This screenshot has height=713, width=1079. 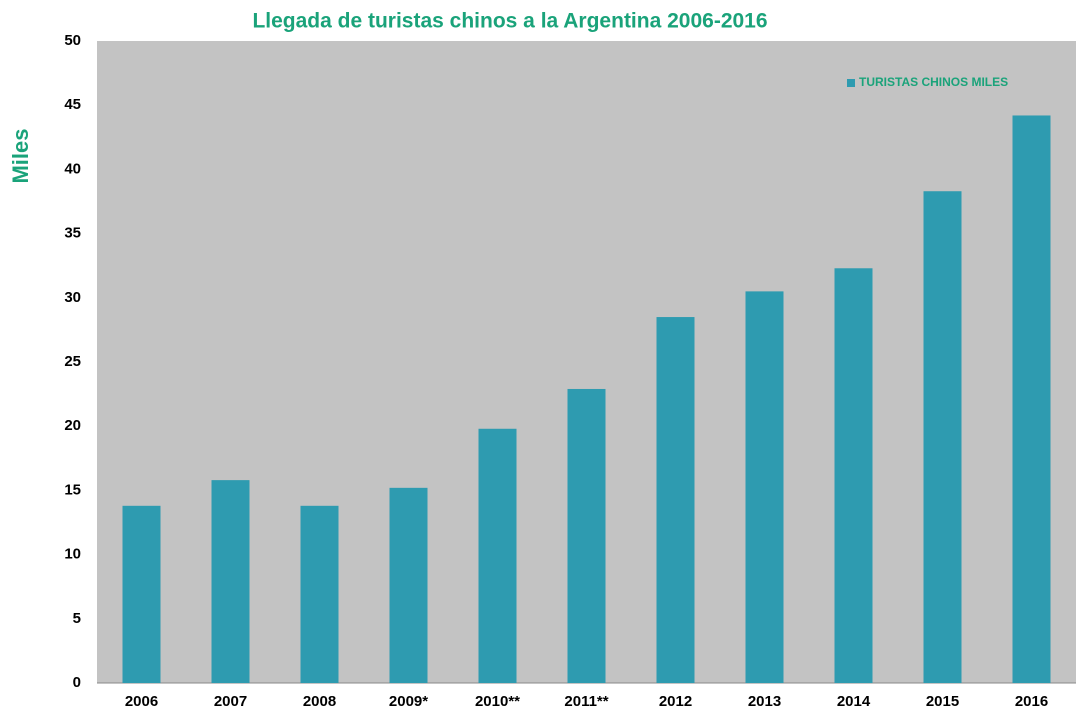 What do you see at coordinates (72, 168) in the screenshot?
I see `y-tick-label: 40` at bounding box center [72, 168].